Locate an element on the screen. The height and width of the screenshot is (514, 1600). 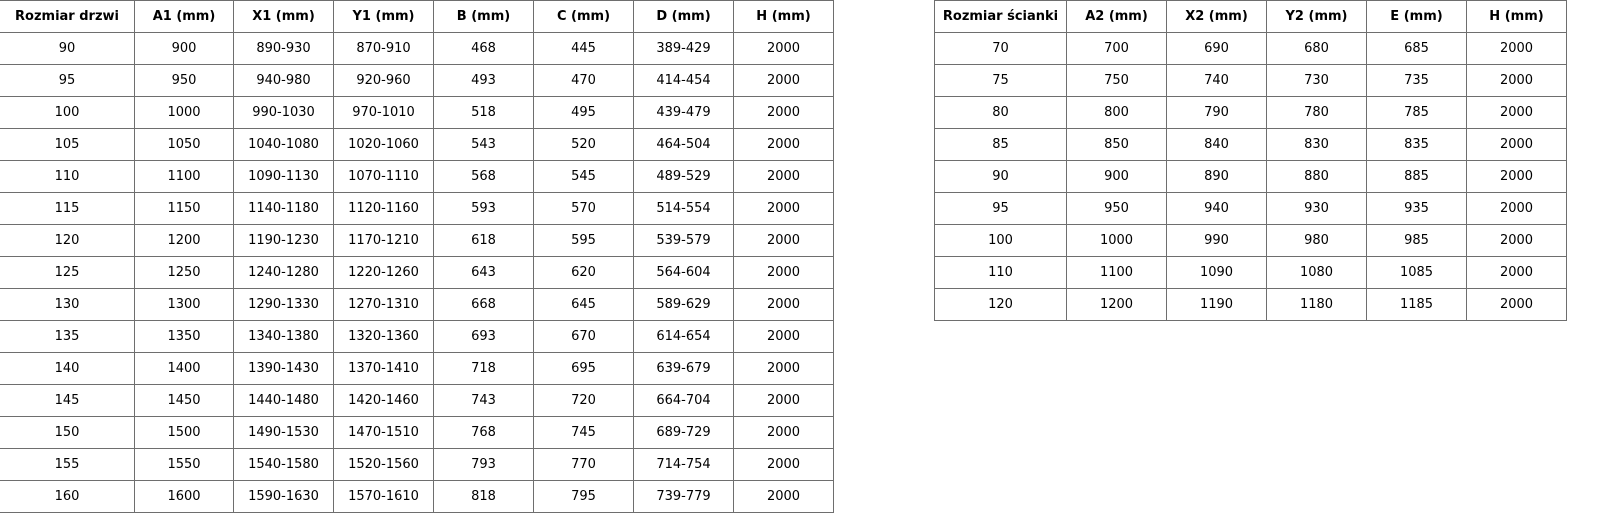
table-cell: 75 is located at coordinates (1000, 80).